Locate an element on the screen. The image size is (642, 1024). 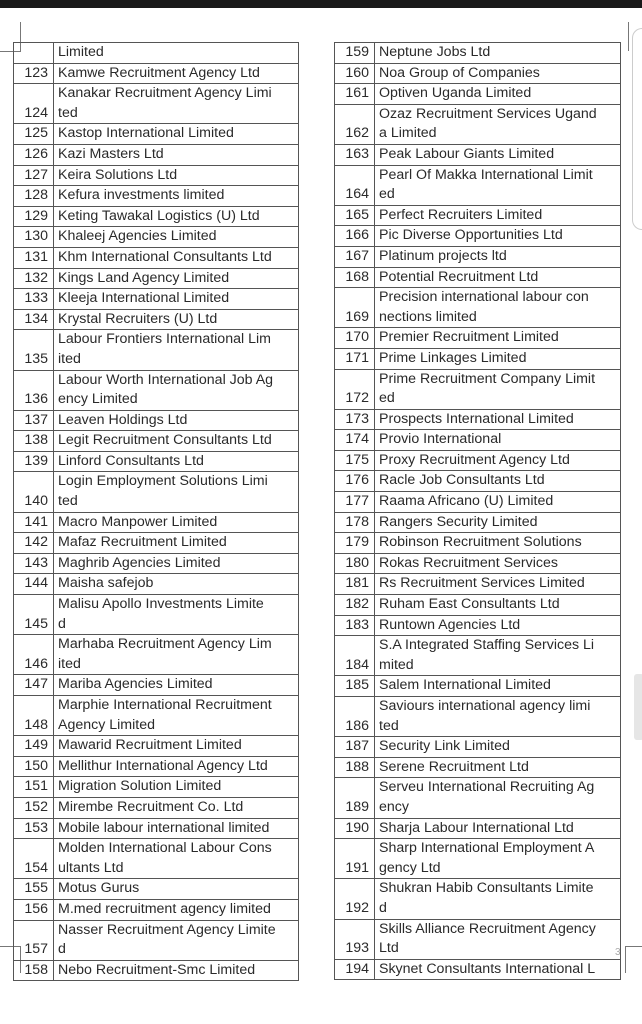
agency-name-line: Raama Africano (U) Limited is located at coordinates (466, 501).